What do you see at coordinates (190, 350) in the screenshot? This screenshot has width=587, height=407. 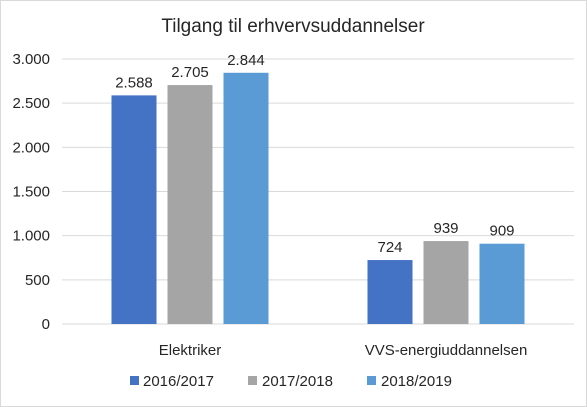 I see `category-label: Elektriker` at bounding box center [190, 350].